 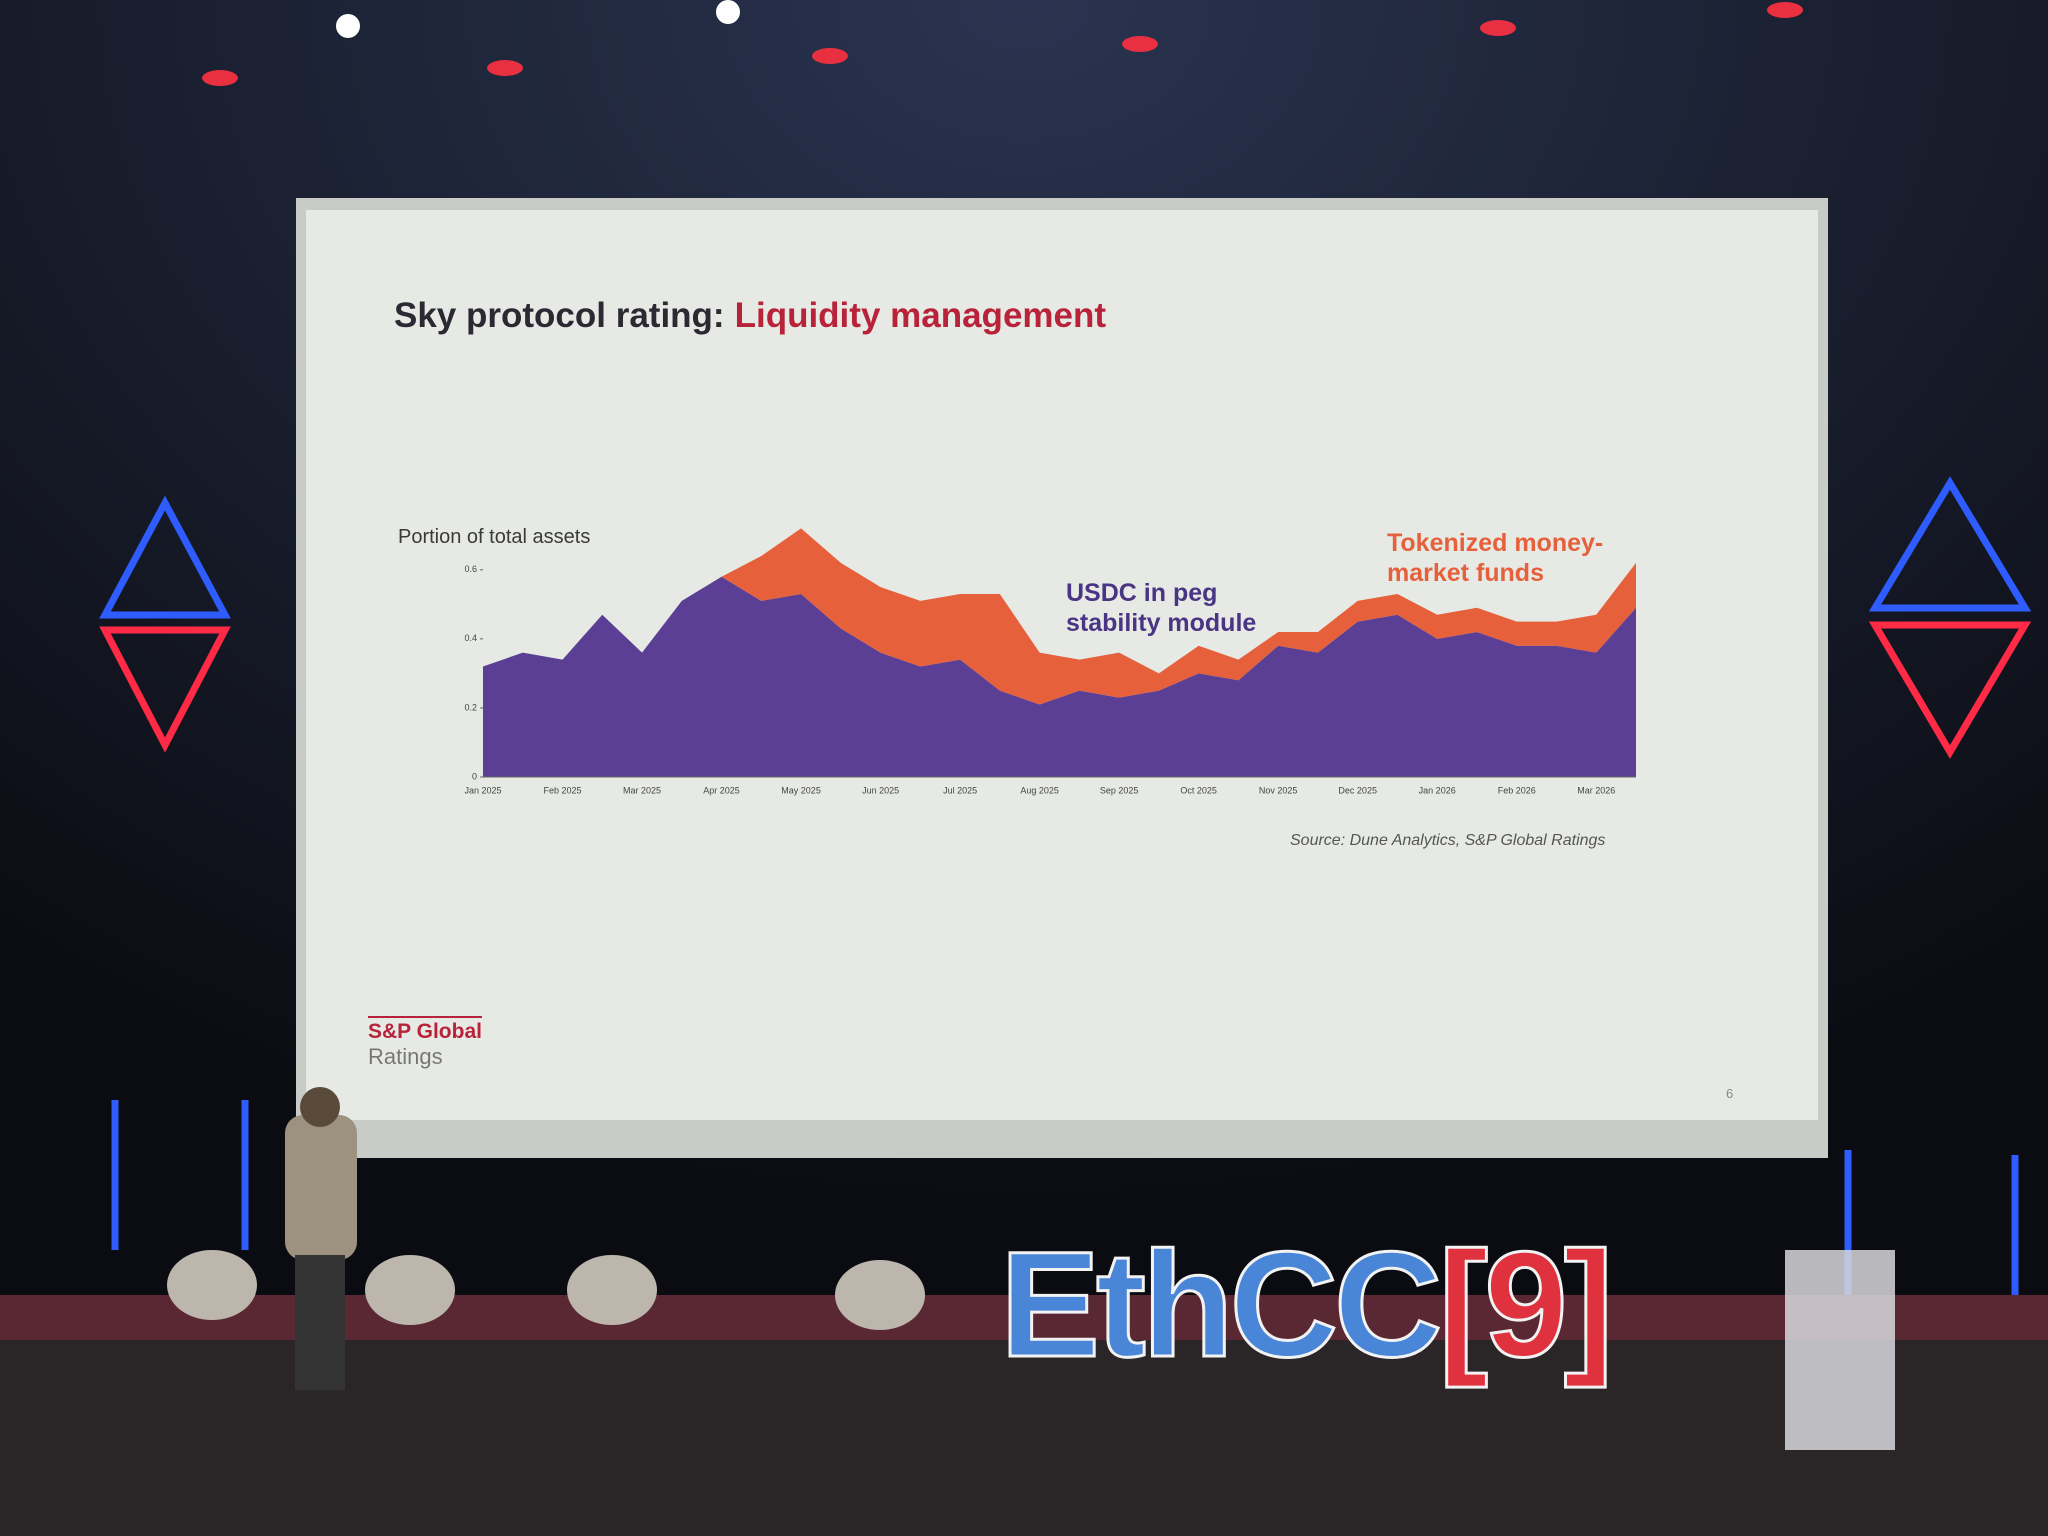 What do you see at coordinates (960, 790) in the screenshot?
I see `x-tick-label: Jul 2025` at bounding box center [960, 790].